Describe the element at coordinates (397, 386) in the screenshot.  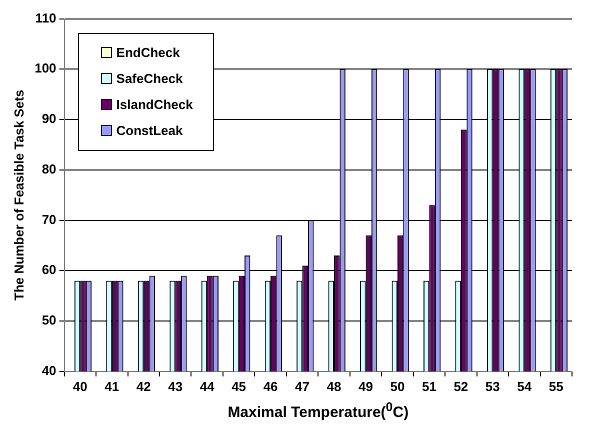
I see `x-tick-label: 50` at that location.